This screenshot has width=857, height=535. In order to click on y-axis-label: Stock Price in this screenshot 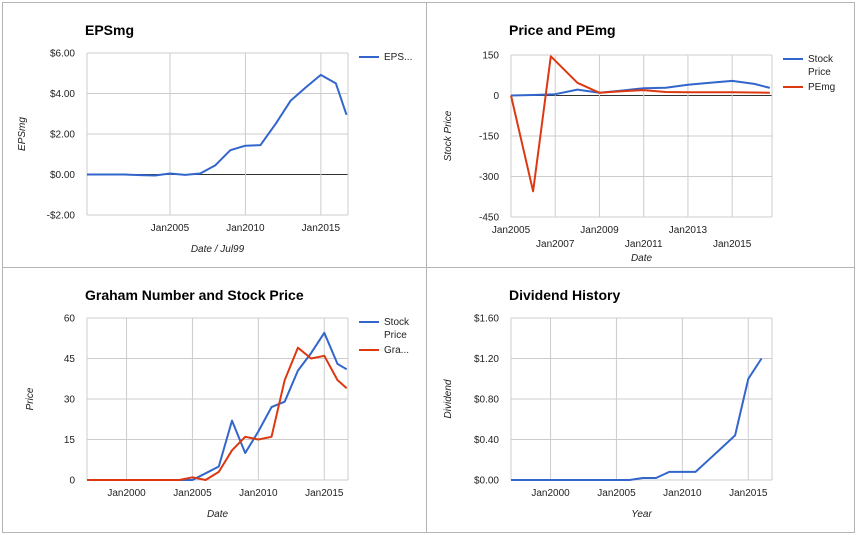, I will do `click(448, 135)`.